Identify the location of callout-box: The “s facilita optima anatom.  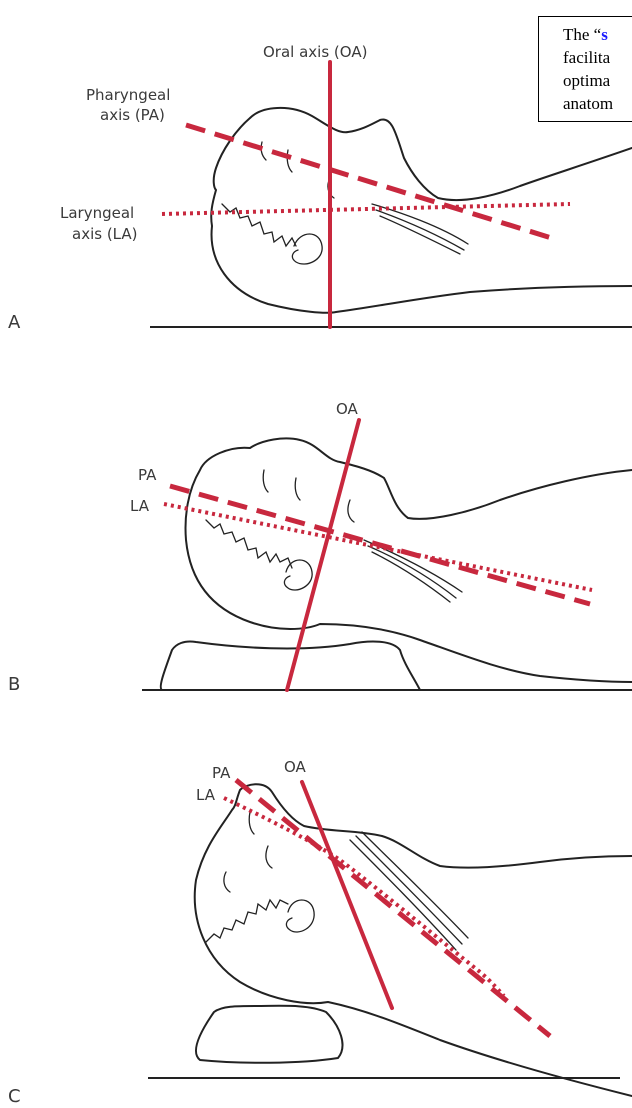
(585, 69).